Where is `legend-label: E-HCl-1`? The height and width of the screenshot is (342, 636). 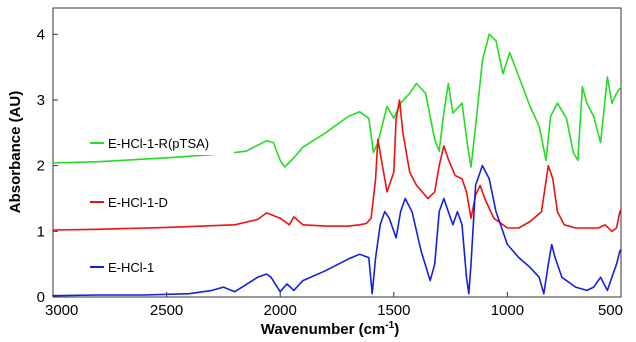 legend-label: E-HCl-1 is located at coordinates (131, 267).